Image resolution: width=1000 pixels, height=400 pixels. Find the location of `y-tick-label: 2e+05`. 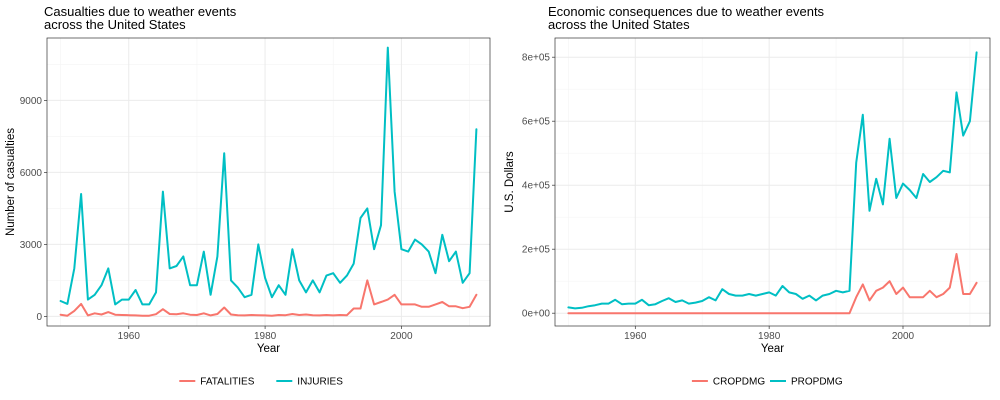

y-tick-label: 2e+05 is located at coordinates (536, 250).